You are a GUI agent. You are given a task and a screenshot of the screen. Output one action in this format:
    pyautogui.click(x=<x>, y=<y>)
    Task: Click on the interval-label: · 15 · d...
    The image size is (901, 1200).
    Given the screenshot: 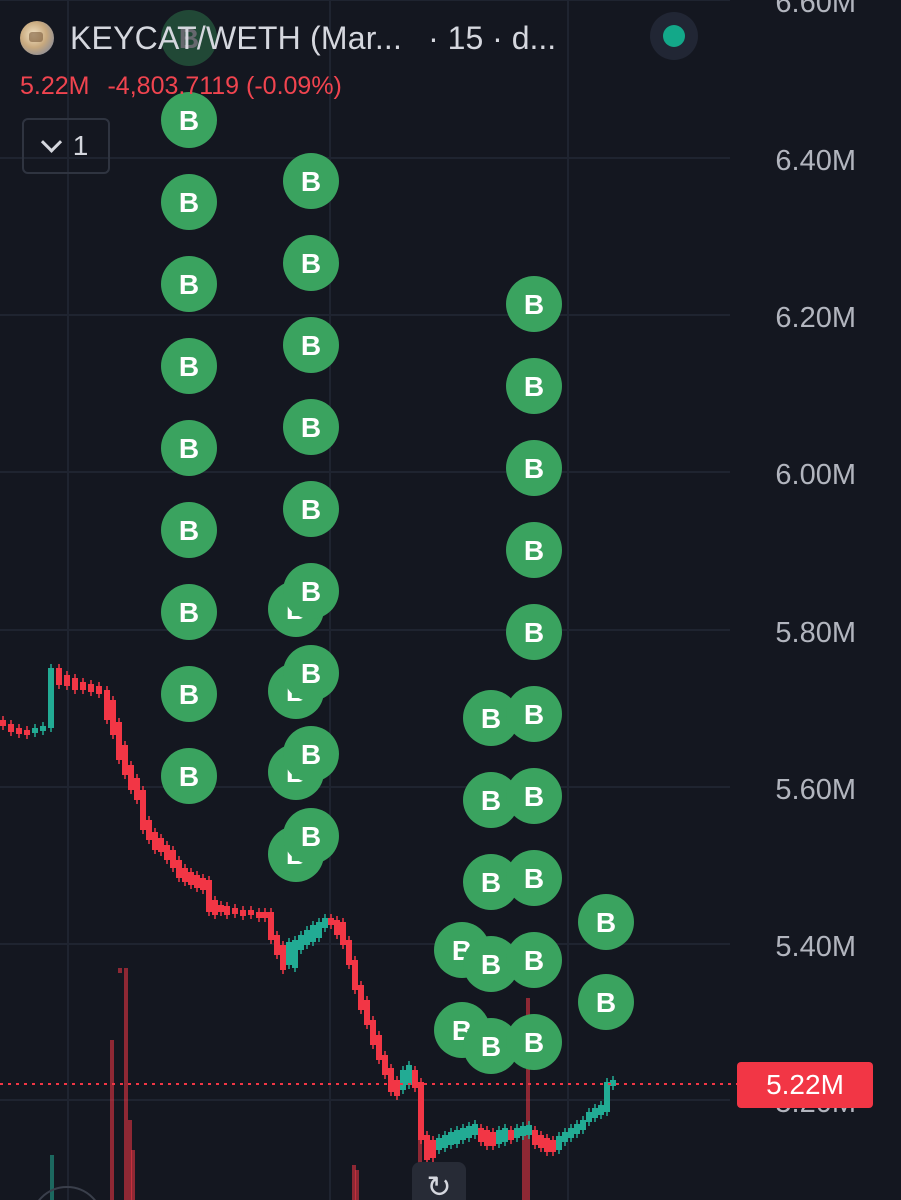 What is the action you would take?
    pyautogui.click(x=492, y=37)
    